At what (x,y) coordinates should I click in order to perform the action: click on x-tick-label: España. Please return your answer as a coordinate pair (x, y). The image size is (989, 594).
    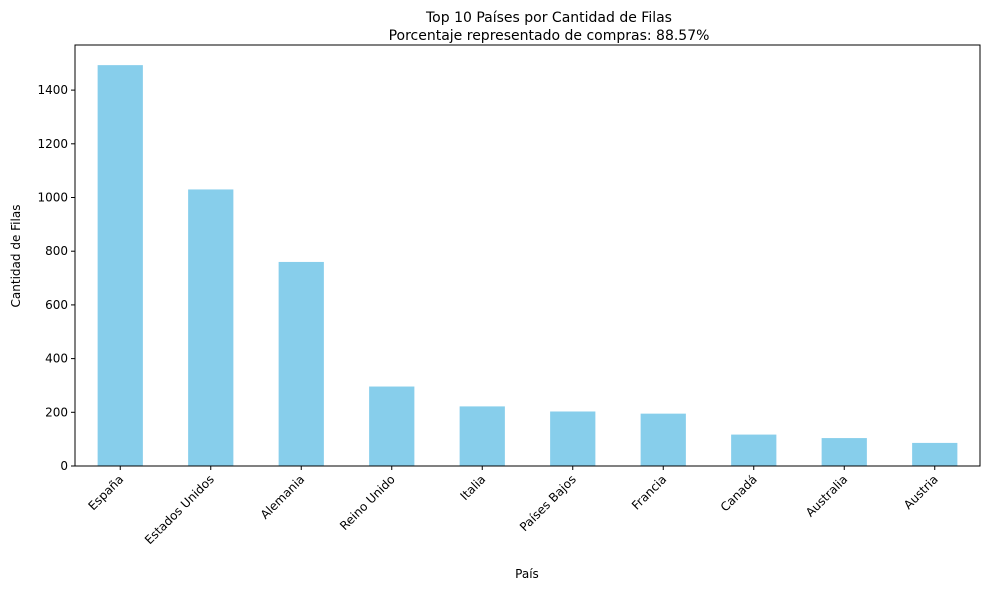
    Looking at the image, I should click on (106, 492).